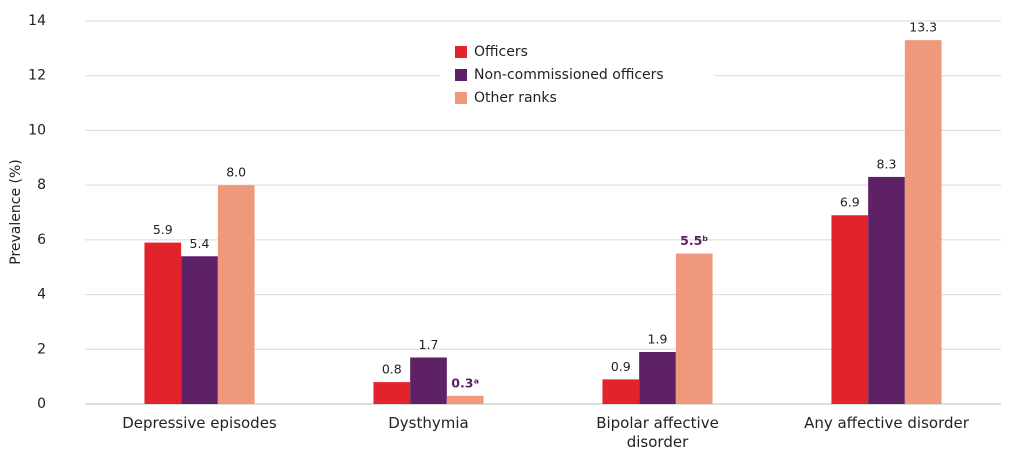 The height and width of the screenshot is (459, 1019). What do you see at coordinates (163, 229) in the screenshot?
I see `value-label: 5.9` at bounding box center [163, 229].